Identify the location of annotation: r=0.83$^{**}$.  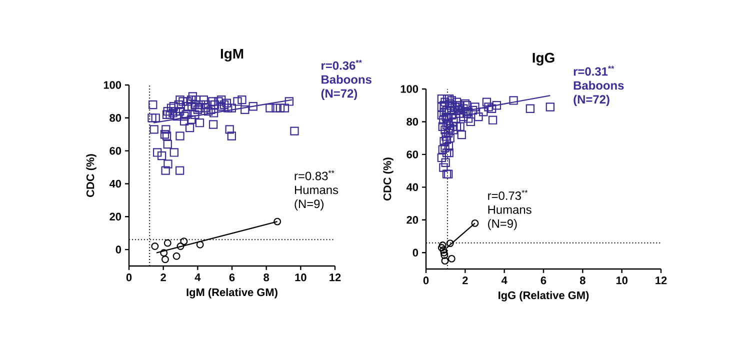
(314, 175).